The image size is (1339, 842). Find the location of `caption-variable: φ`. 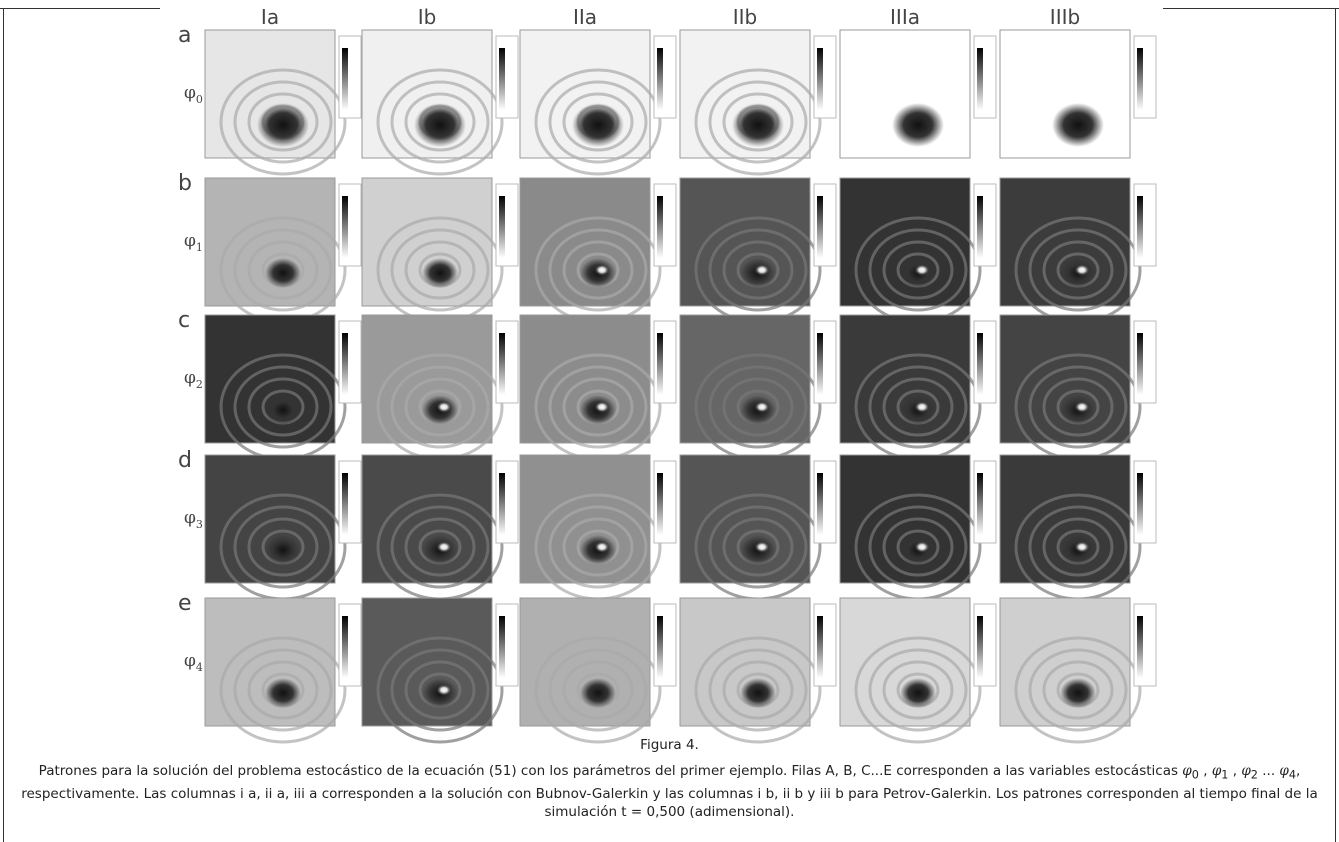

caption-variable: φ is located at coordinates (1216, 771).